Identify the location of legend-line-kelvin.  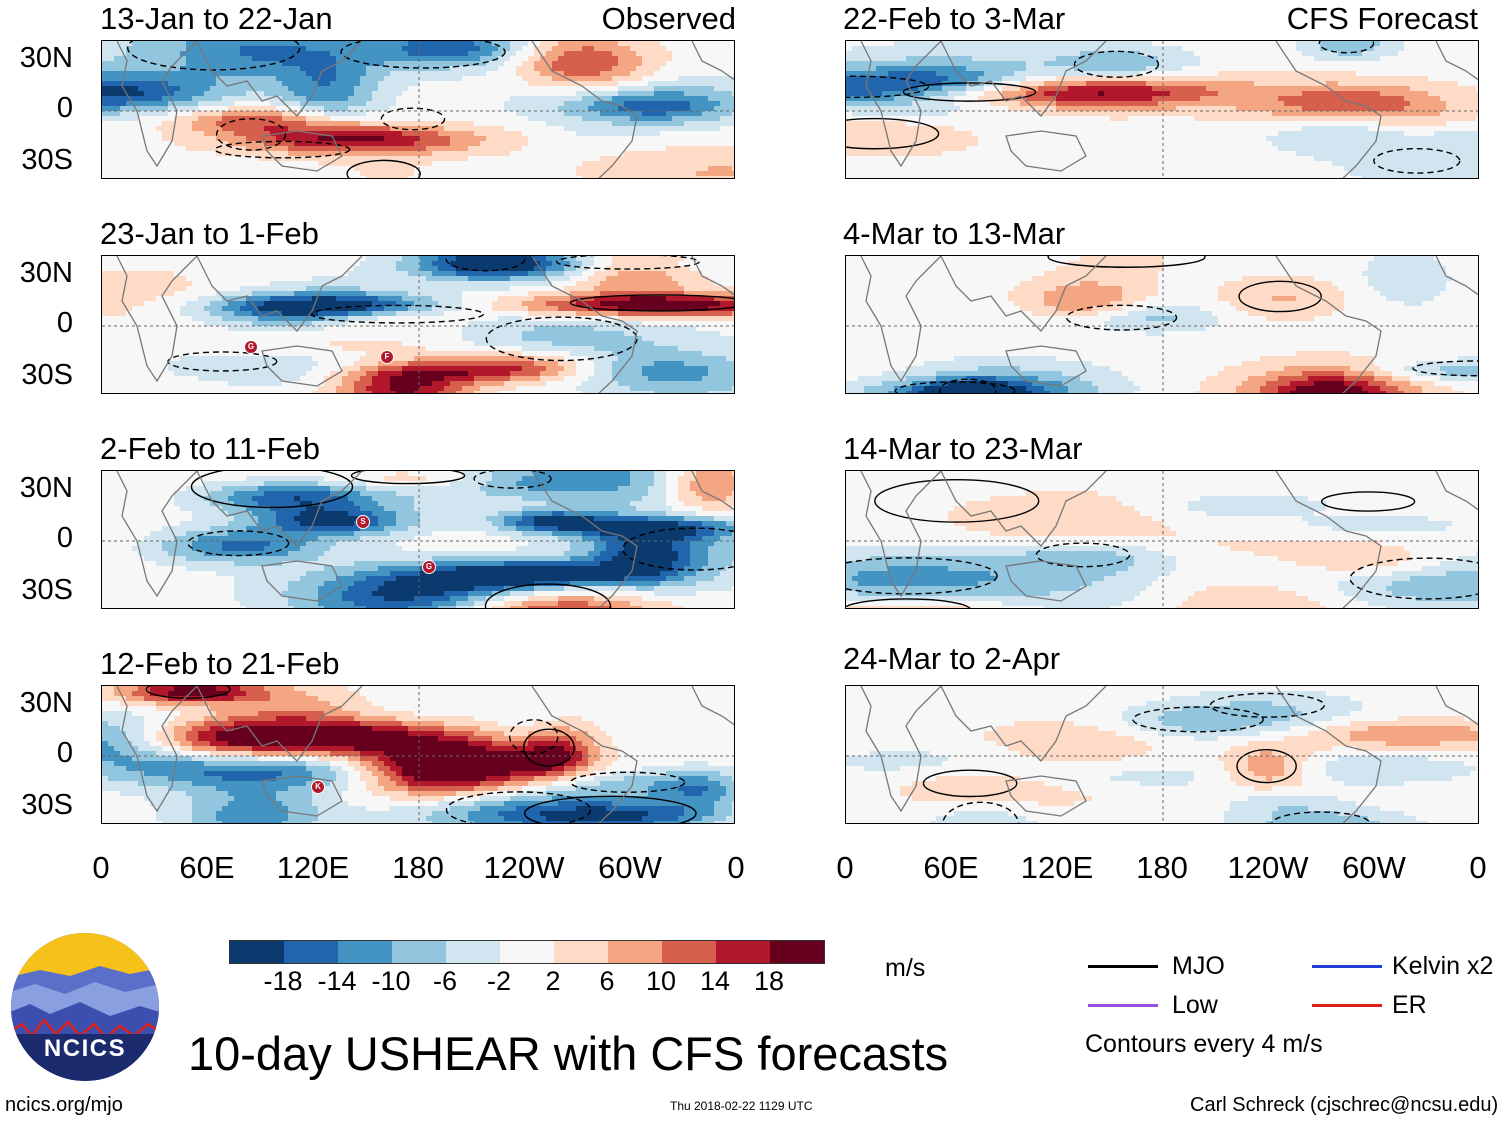
(1347, 966).